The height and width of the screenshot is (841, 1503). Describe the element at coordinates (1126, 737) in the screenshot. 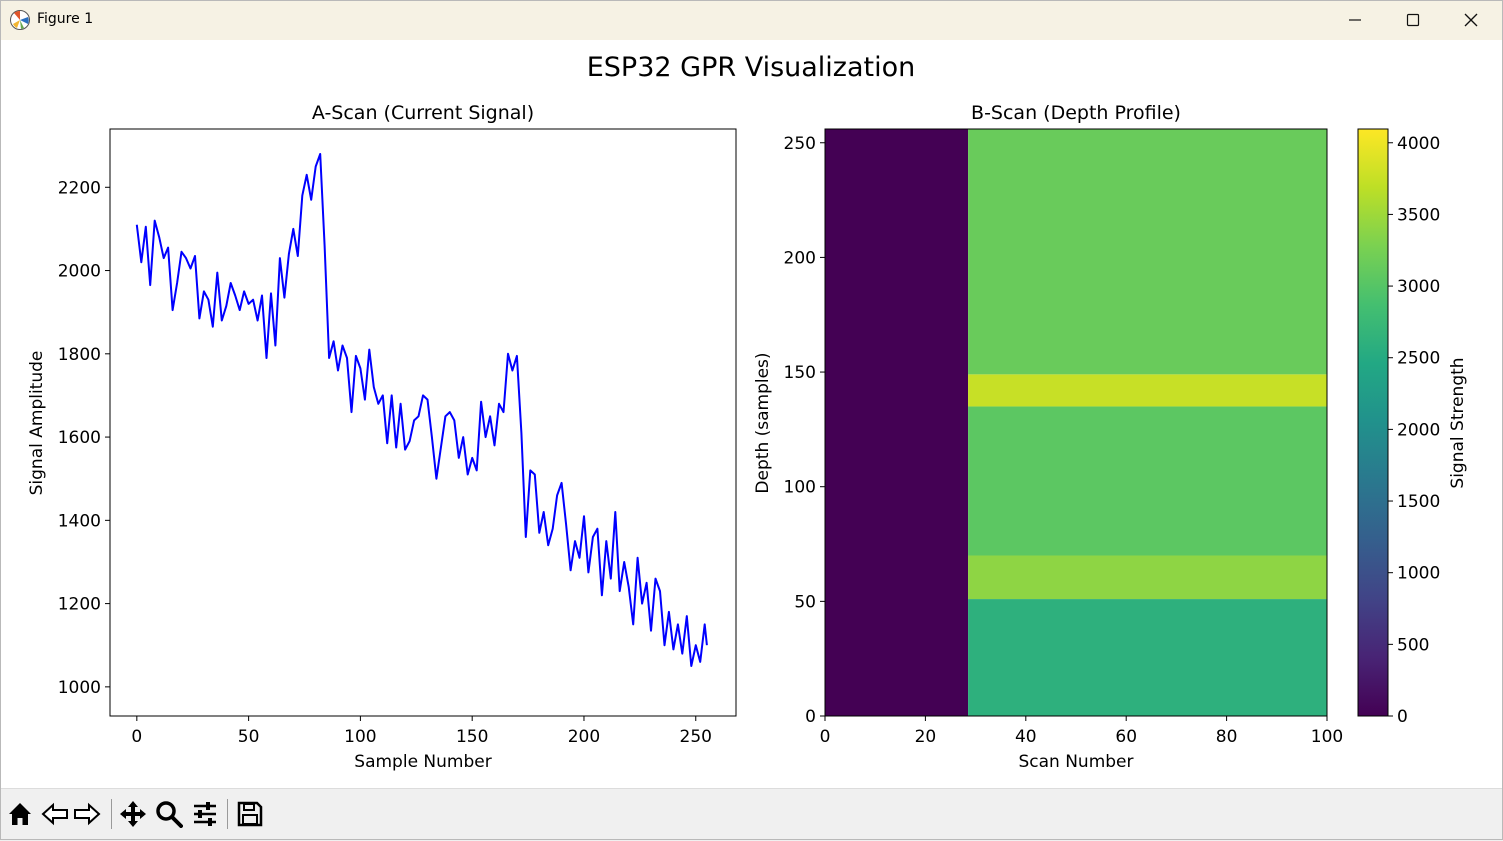

I see `b-scan-x-tick-label: 60` at that location.